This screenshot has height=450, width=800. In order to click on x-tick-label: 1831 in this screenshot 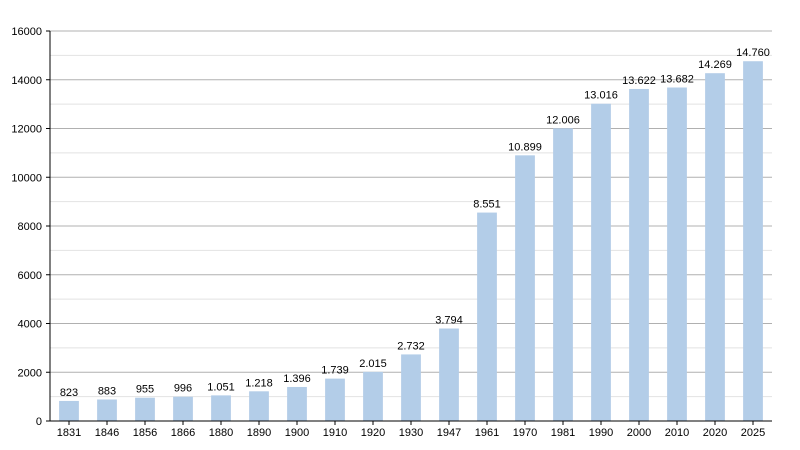, I will do `click(69, 433)`.